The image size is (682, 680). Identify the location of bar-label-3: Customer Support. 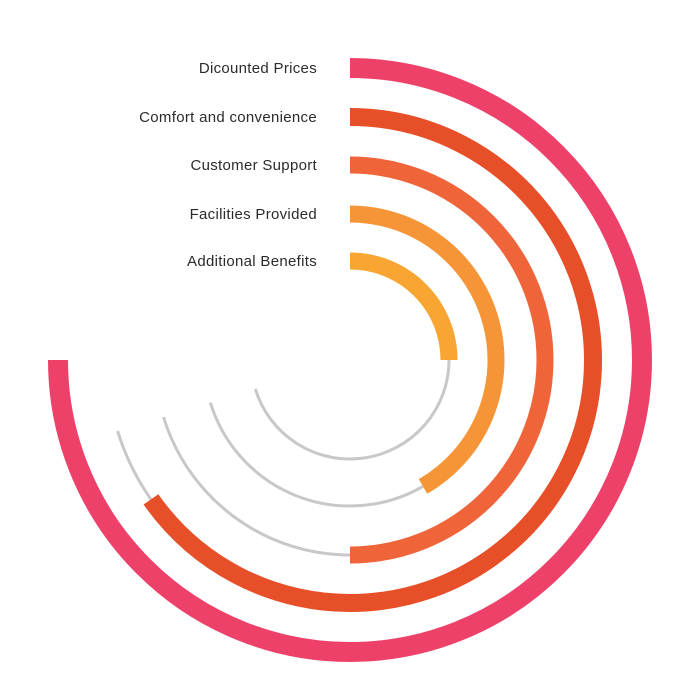
(253, 165).